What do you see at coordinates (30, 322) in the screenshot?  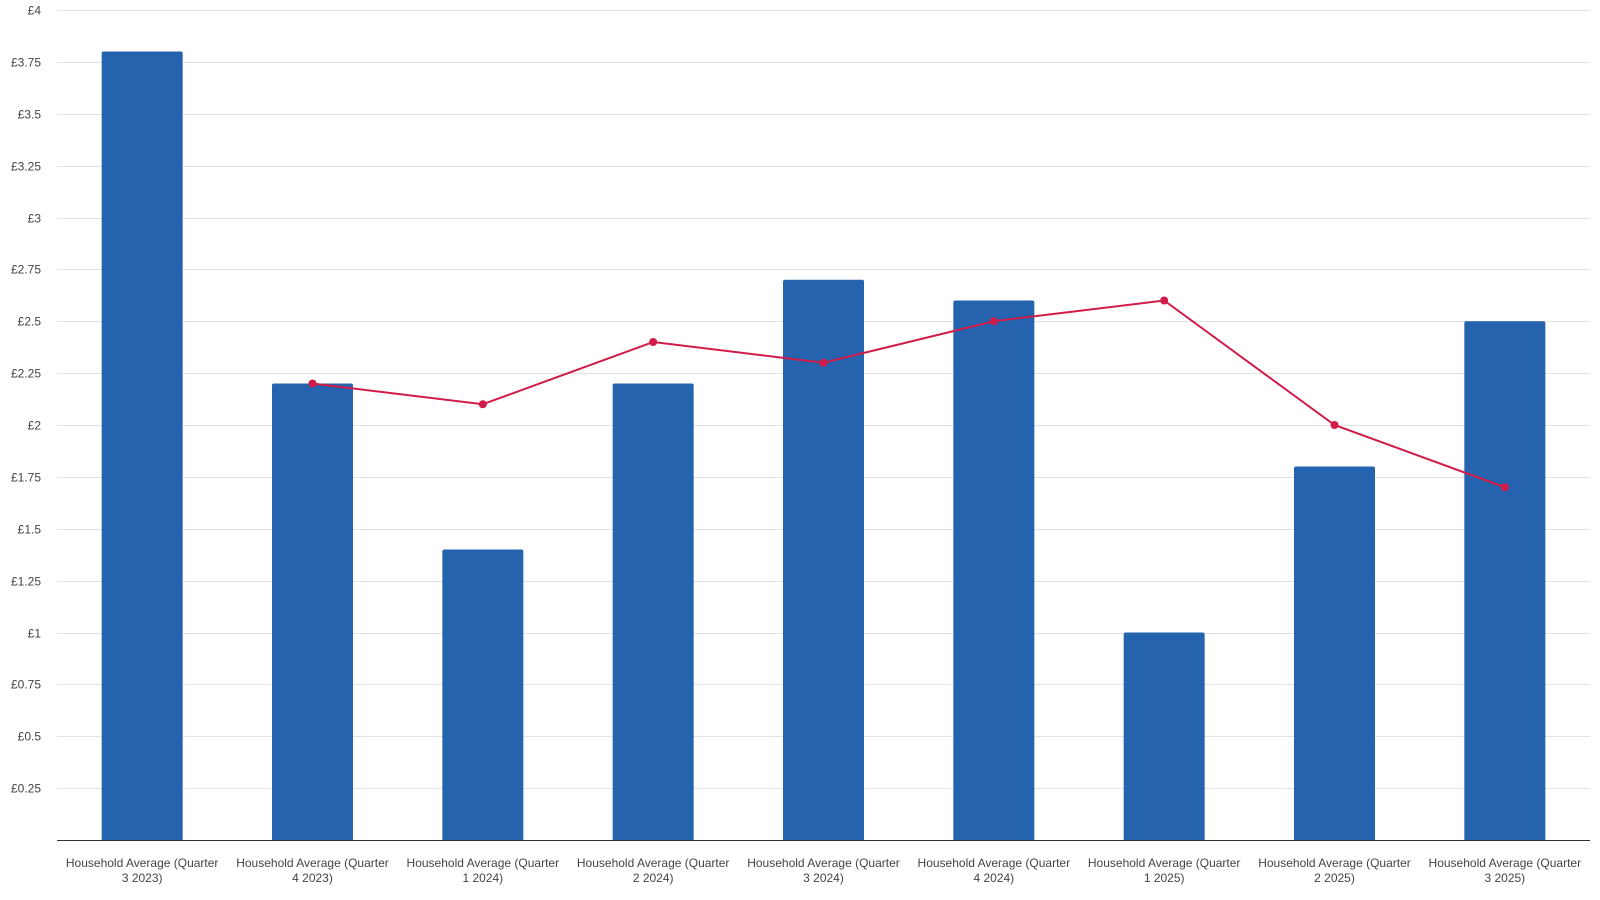 I see `y-tick-label: £2.5` at bounding box center [30, 322].